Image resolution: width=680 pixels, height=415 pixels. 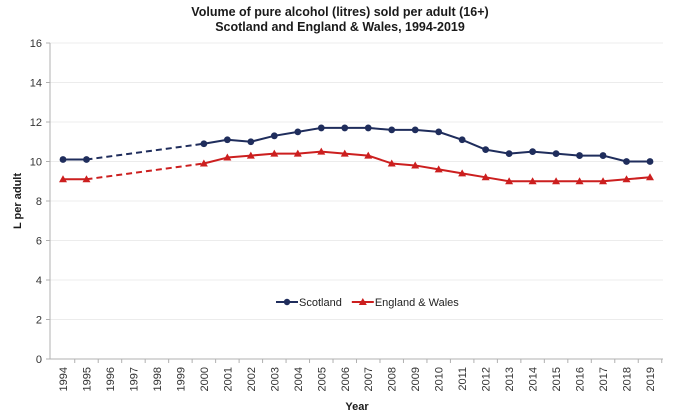 I want to click on series-dashed-segment, so click(x=145, y=151).